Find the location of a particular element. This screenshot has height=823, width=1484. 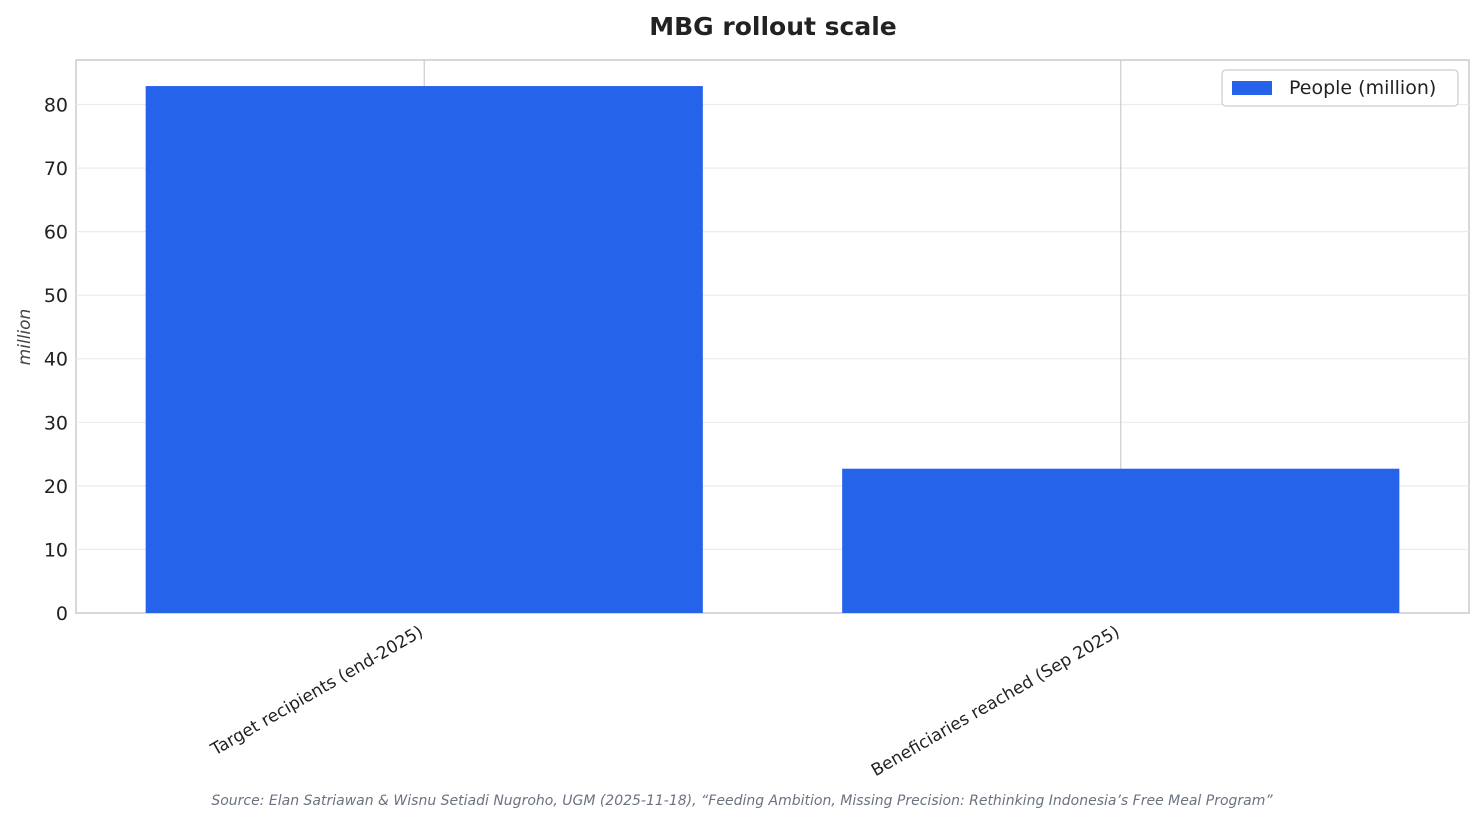

chart-title: MBG rollout scale is located at coordinates (773, 26).